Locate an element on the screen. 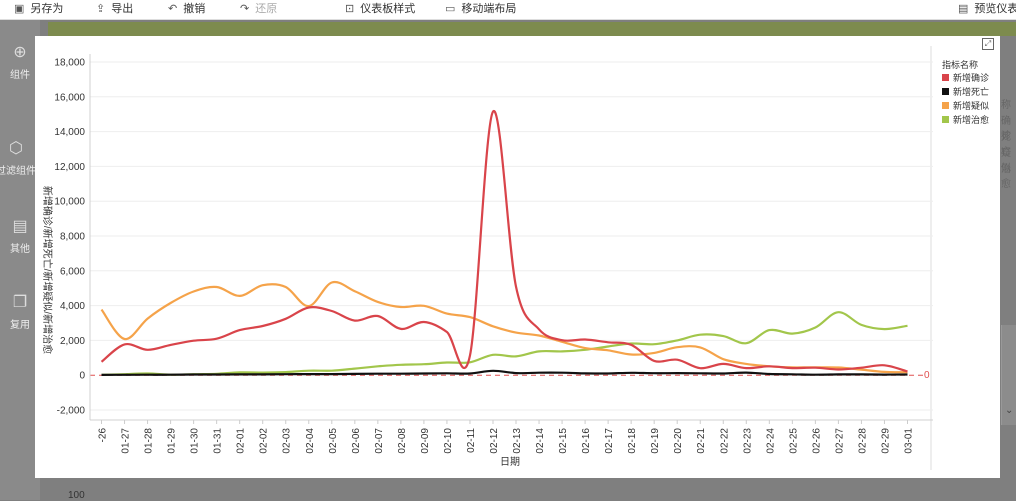  sidebar-item-label: 过滤组件 is located at coordinates (18, 171).